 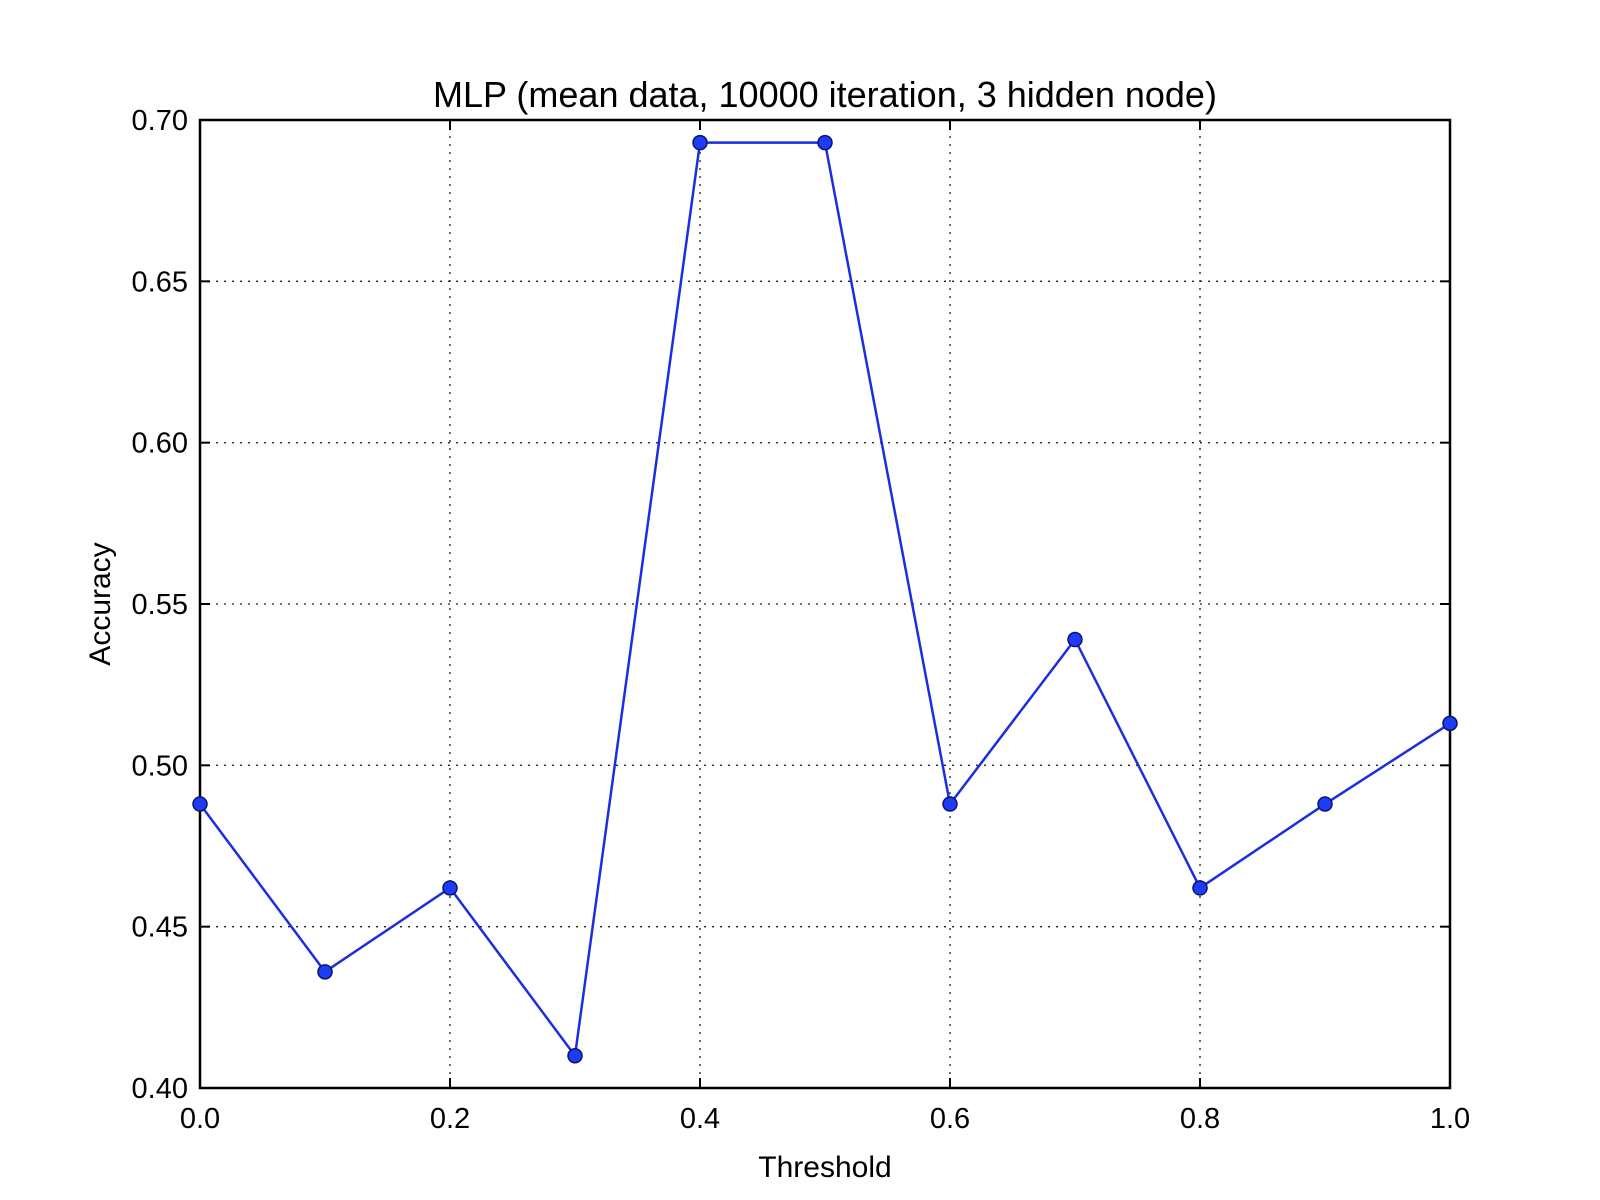 What do you see at coordinates (700, 1119) in the screenshot?
I see `x-tick-label: 0.4` at bounding box center [700, 1119].